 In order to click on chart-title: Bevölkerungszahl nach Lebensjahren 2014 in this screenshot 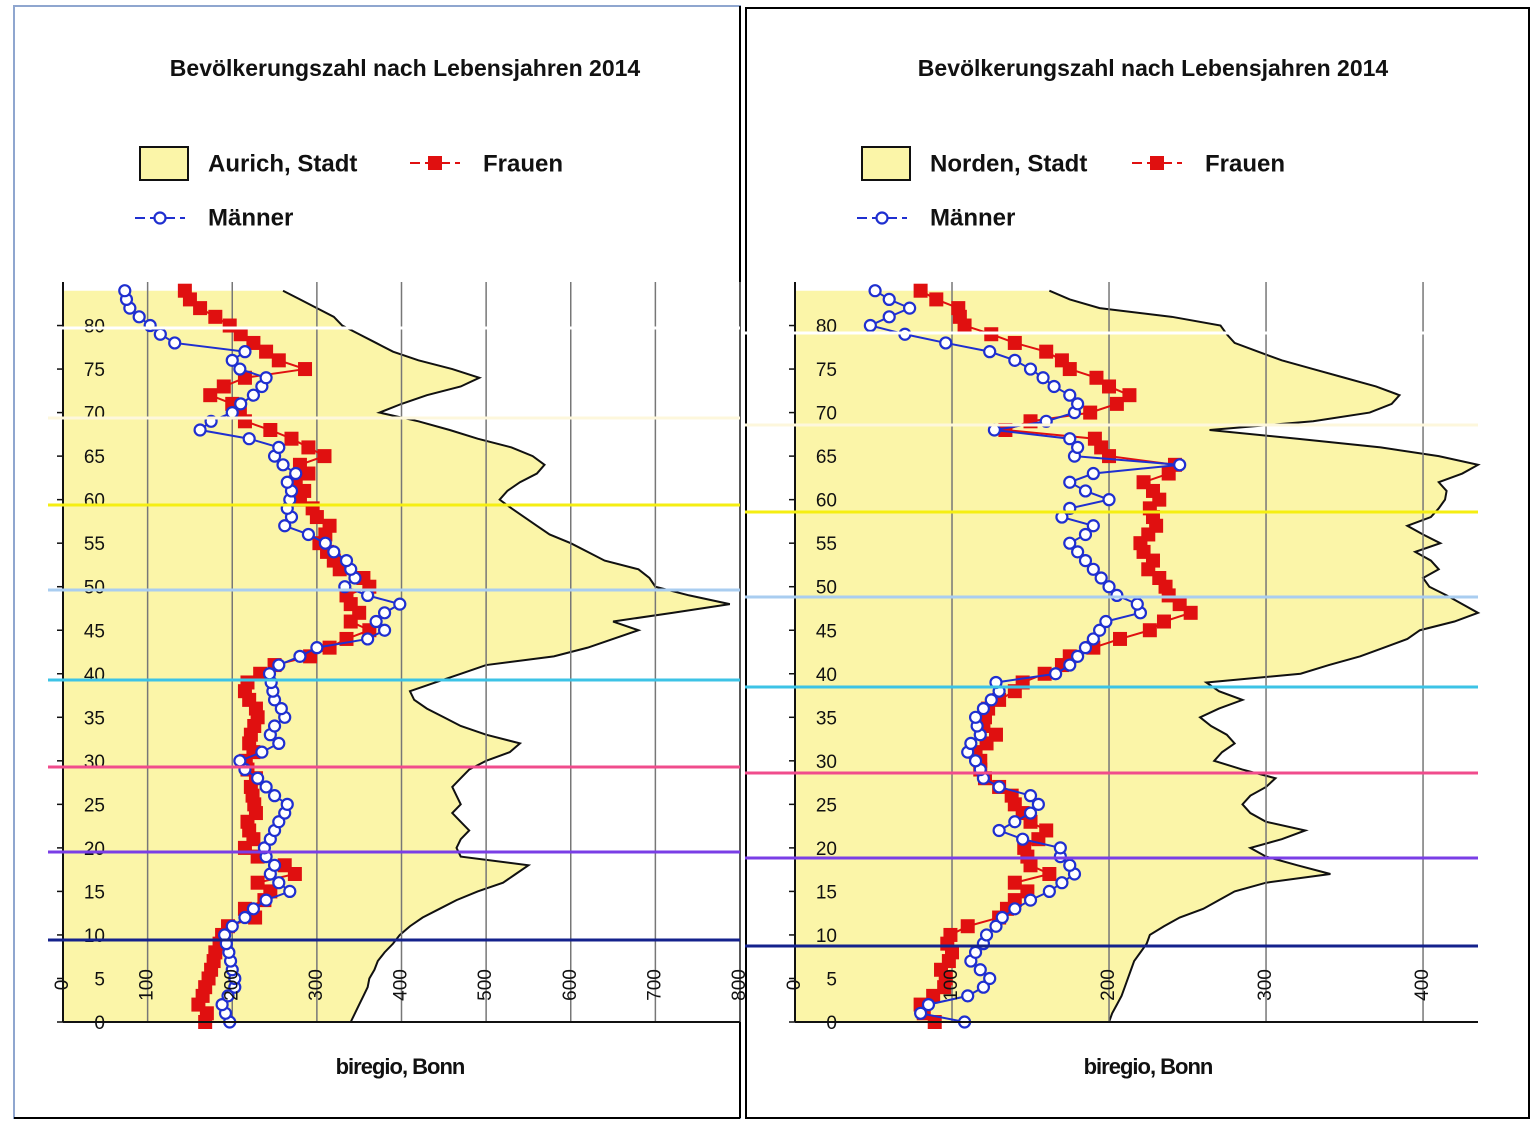, I will do `click(405, 68)`.